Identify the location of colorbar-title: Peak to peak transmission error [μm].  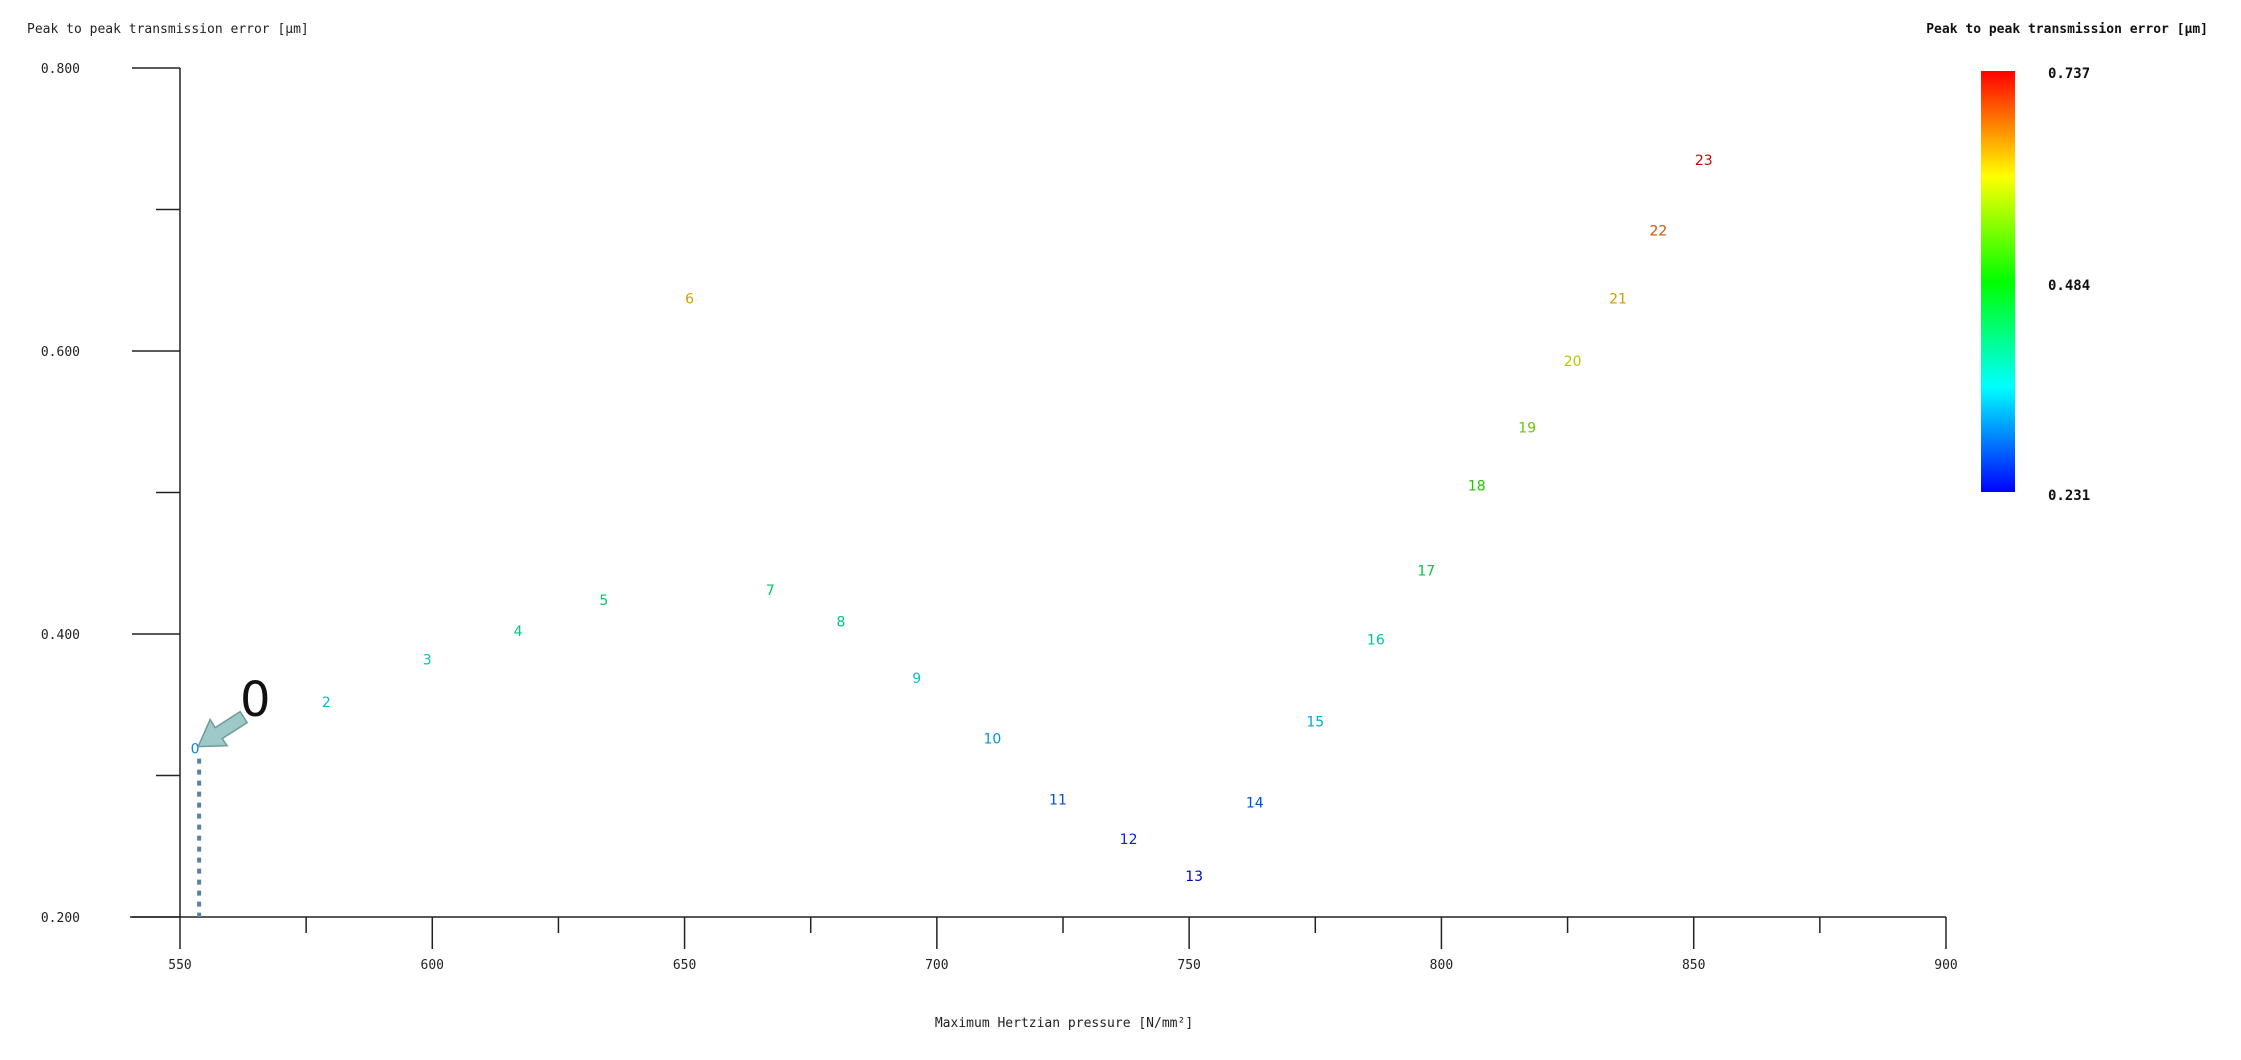
(2067, 29).